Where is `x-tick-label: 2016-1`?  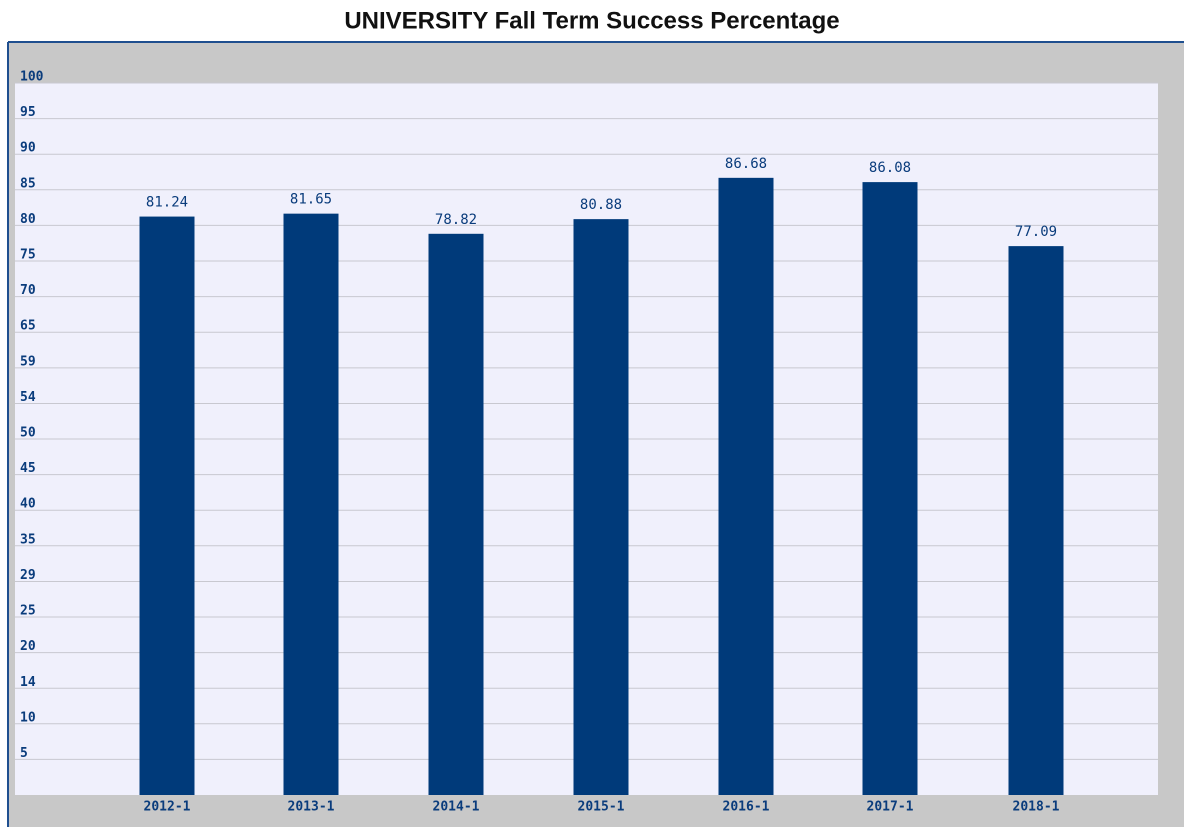
x-tick-label: 2016-1 is located at coordinates (746, 807).